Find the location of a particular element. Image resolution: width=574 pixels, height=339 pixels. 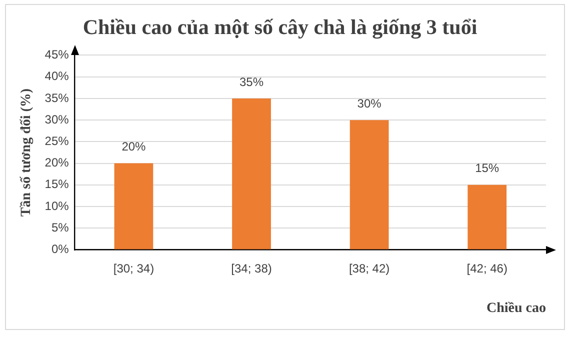

y-tick-label: 30% is located at coordinates (57, 119).